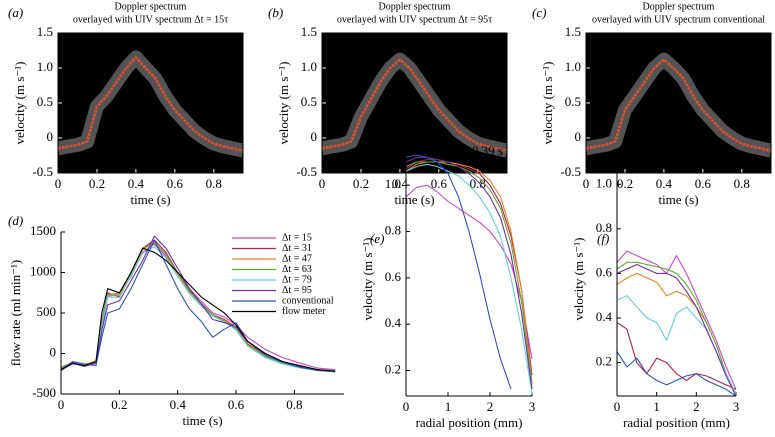 The height and width of the screenshot is (437, 775). I want to click on legend-label: Δt = 95, so click(297, 290).